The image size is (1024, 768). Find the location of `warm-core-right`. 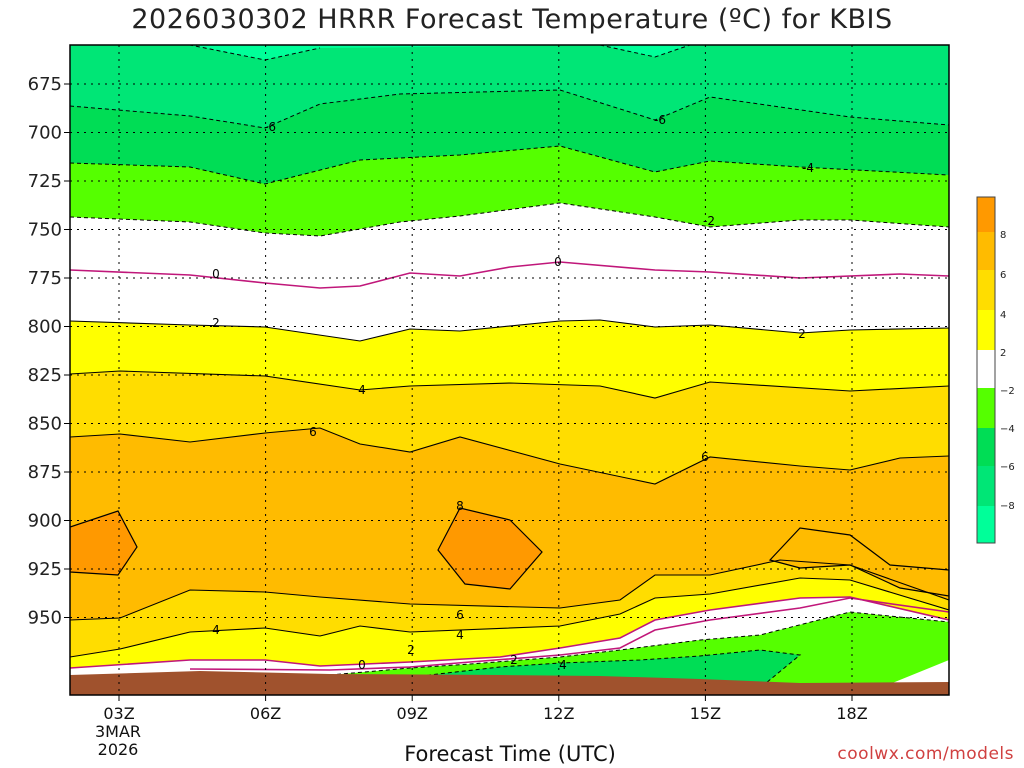

warm-core-right is located at coordinates (858, 562).